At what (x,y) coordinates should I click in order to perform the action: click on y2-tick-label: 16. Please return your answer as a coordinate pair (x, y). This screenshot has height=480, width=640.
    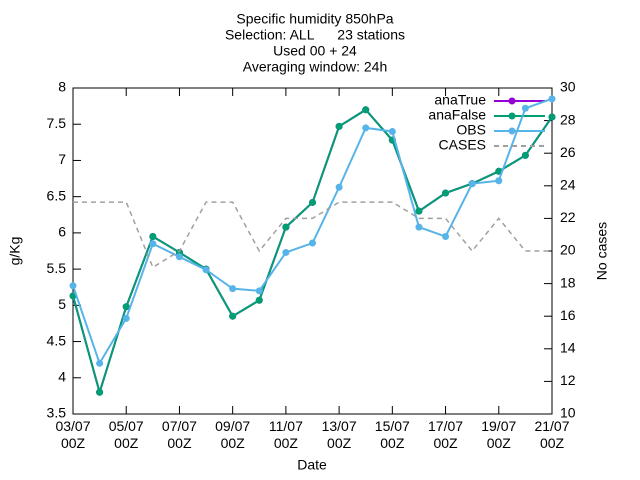
    Looking at the image, I should click on (568, 315).